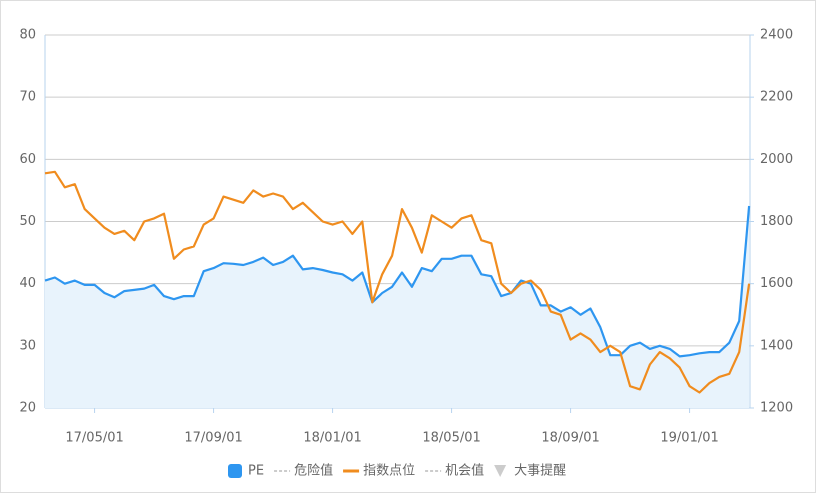 The width and height of the screenshot is (816, 493). I want to click on legend-text: PE, so click(256, 471).